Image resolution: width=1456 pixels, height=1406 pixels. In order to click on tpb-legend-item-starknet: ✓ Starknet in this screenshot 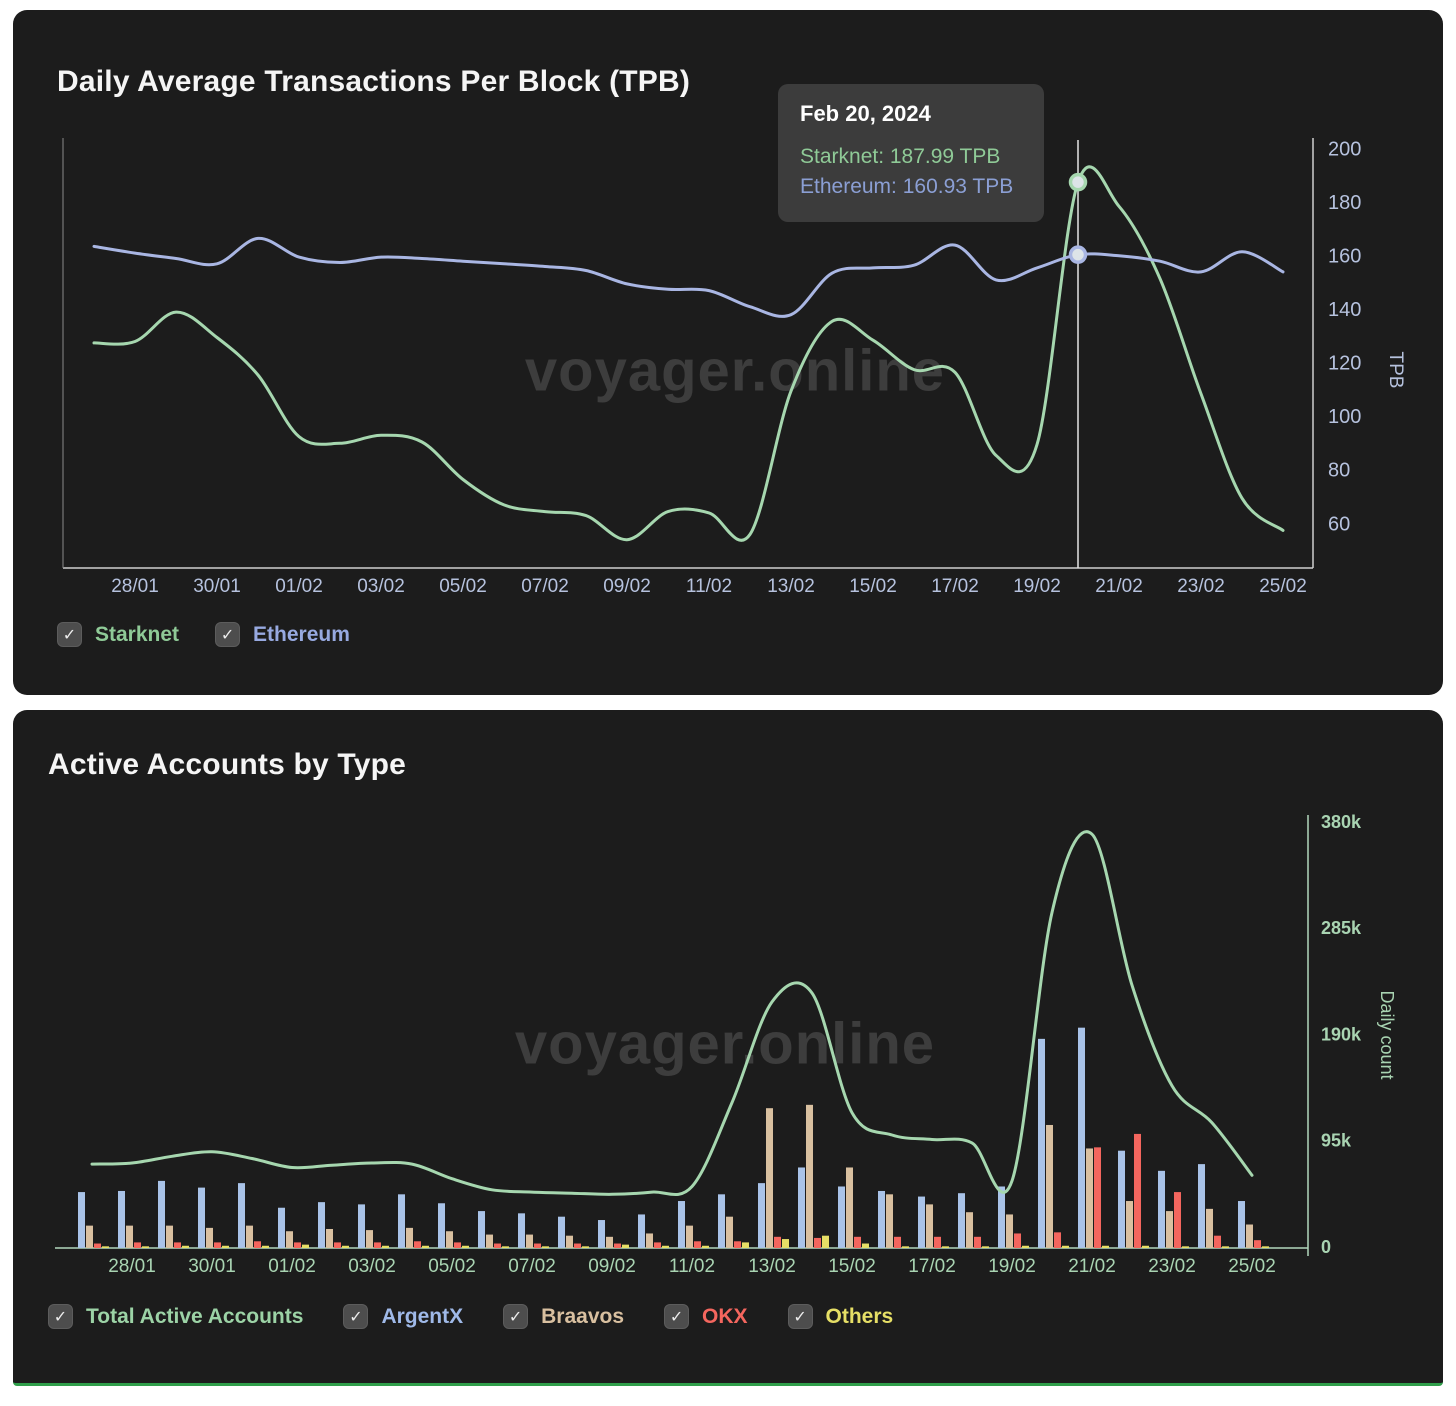, I will do `click(118, 634)`.